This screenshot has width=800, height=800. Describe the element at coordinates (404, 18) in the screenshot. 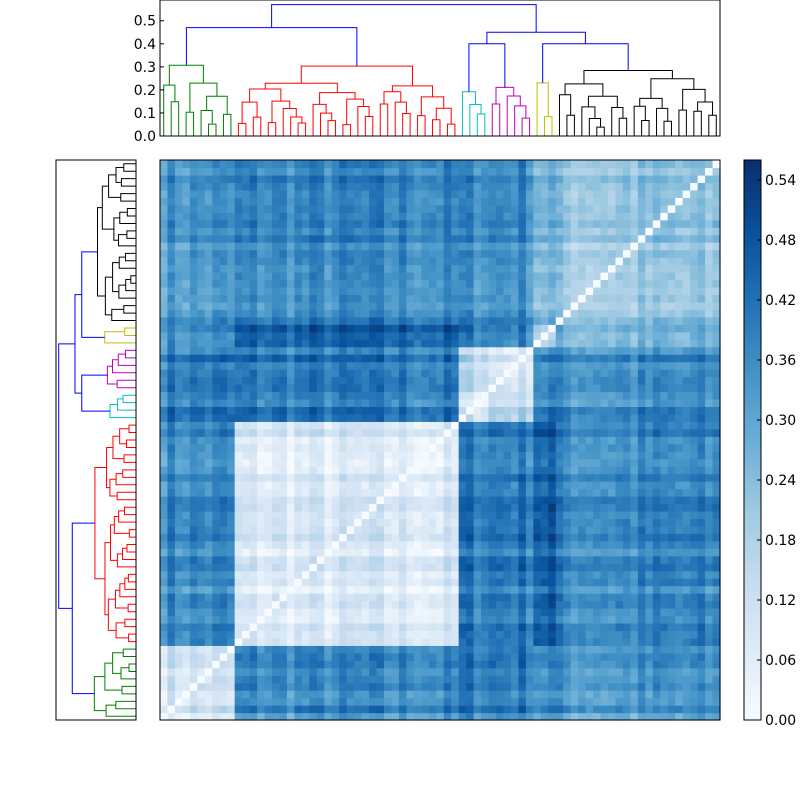

I see `dendrogram-link` at that location.